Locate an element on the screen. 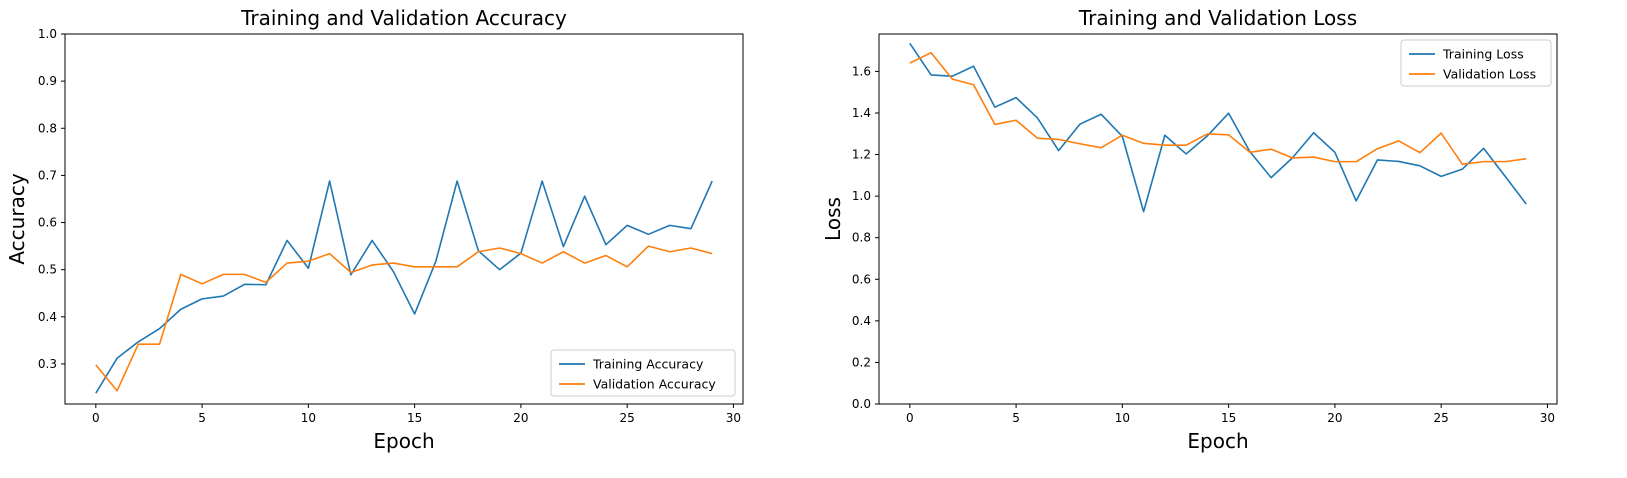 The width and height of the screenshot is (1627, 478). y-axis: 0.0 0.2 0.4 0.6 0.8 1.0 1.2 1.4 1.6 is located at coordinates (865, 237).